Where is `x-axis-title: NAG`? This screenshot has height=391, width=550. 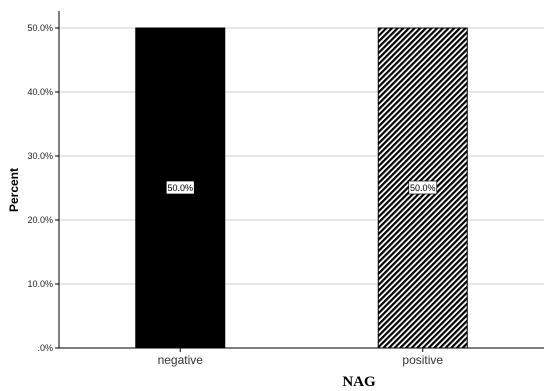
x-axis-title: NAG is located at coordinates (359, 382).